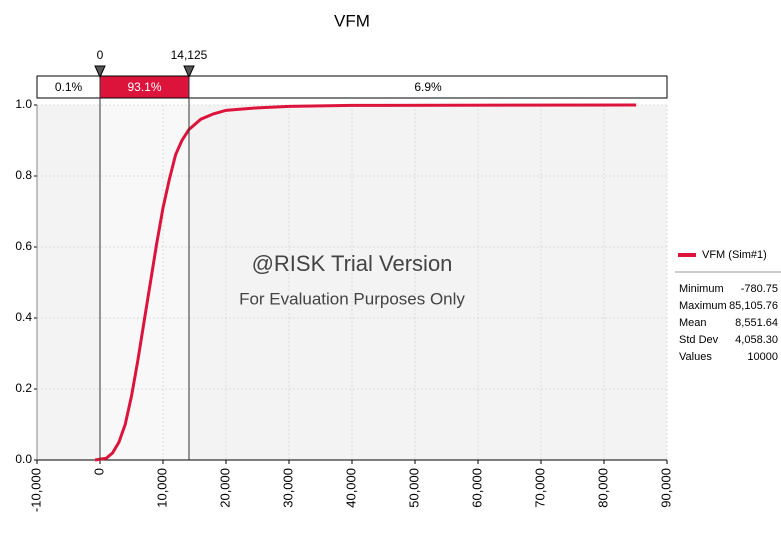 The width and height of the screenshot is (781, 542). I want to click on y-tick-label: 0.2, so click(23, 388).